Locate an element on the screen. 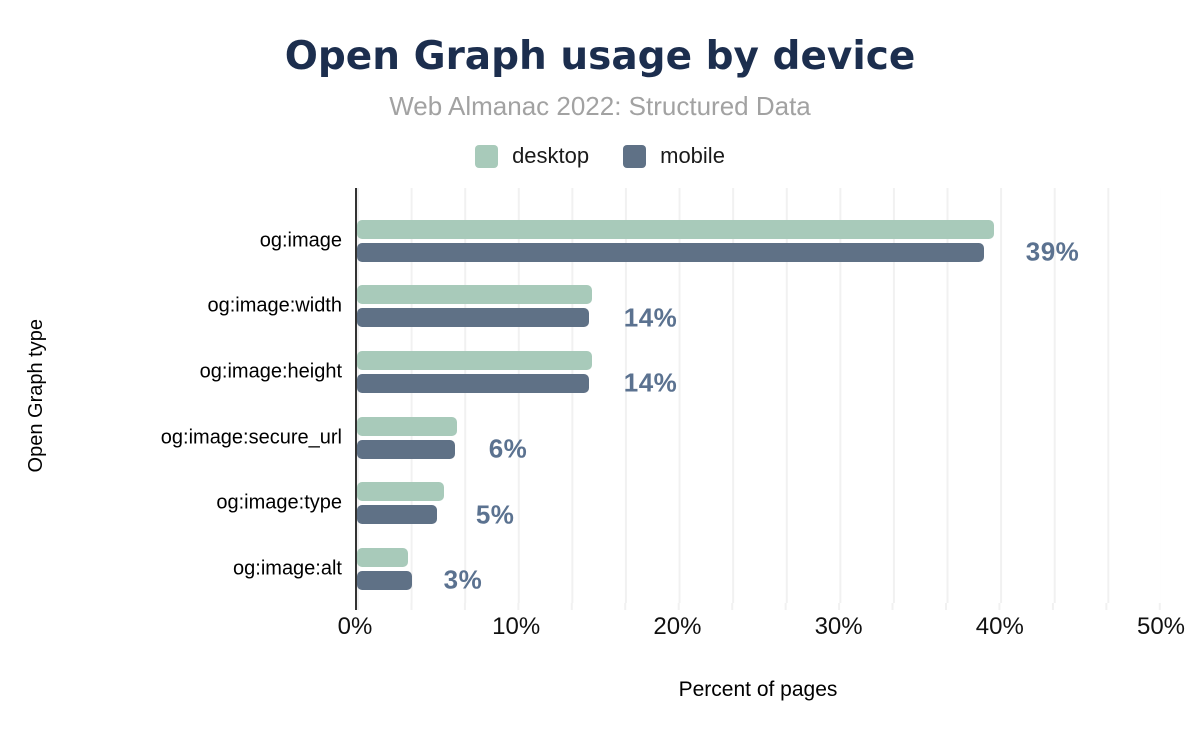  legend-swatch-desktop is located at coordinates (487, 156).